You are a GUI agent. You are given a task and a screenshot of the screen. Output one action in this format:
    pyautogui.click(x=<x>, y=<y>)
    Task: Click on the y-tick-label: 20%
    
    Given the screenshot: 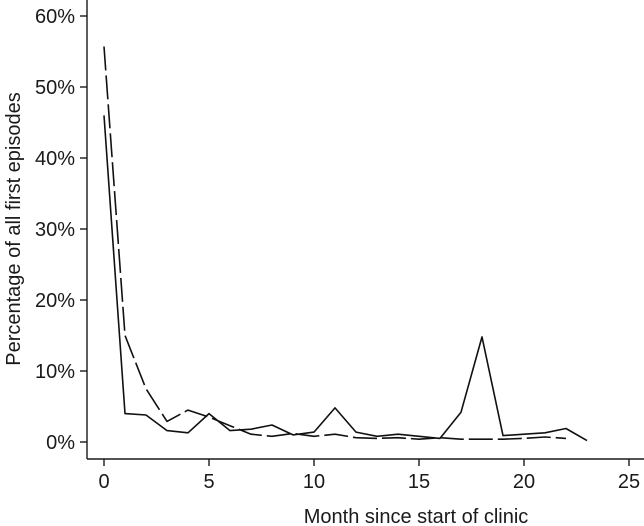 What is the action you would take?
    pyautogui.click(x=55, y=301)
    